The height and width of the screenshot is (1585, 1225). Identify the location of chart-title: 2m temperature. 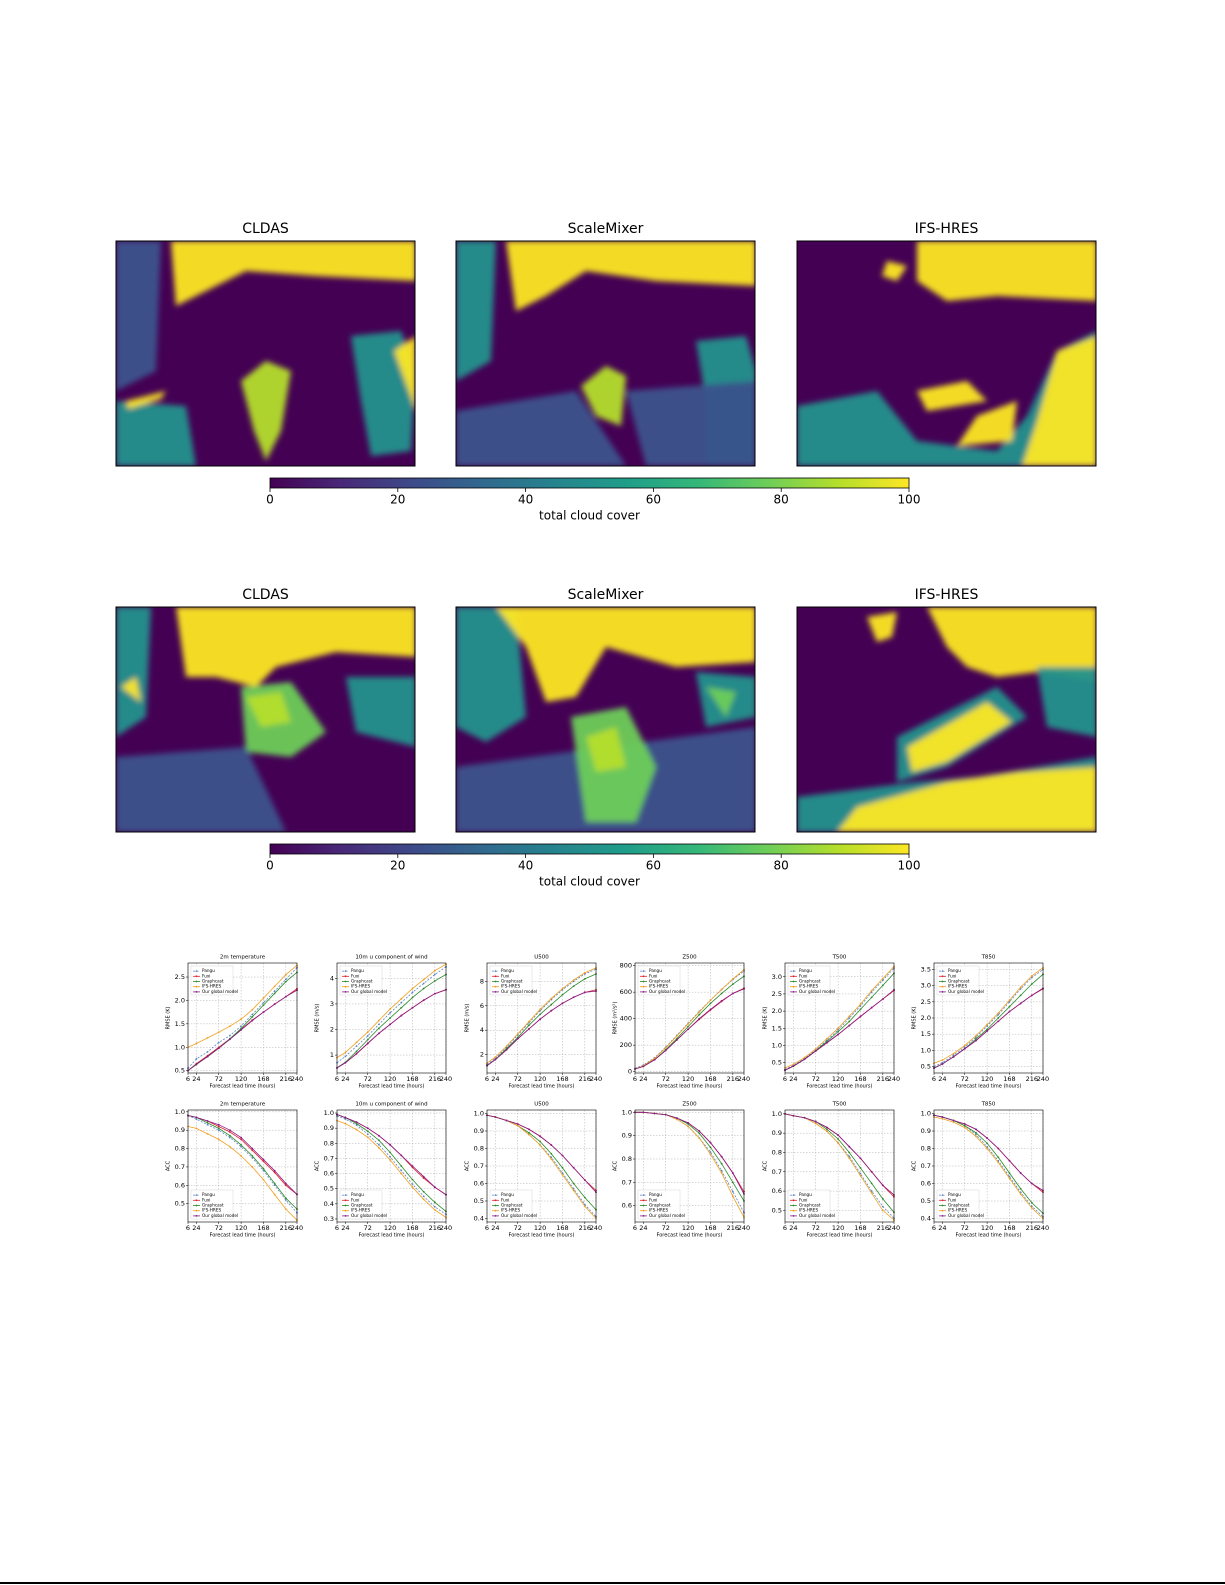
(243, 1105).